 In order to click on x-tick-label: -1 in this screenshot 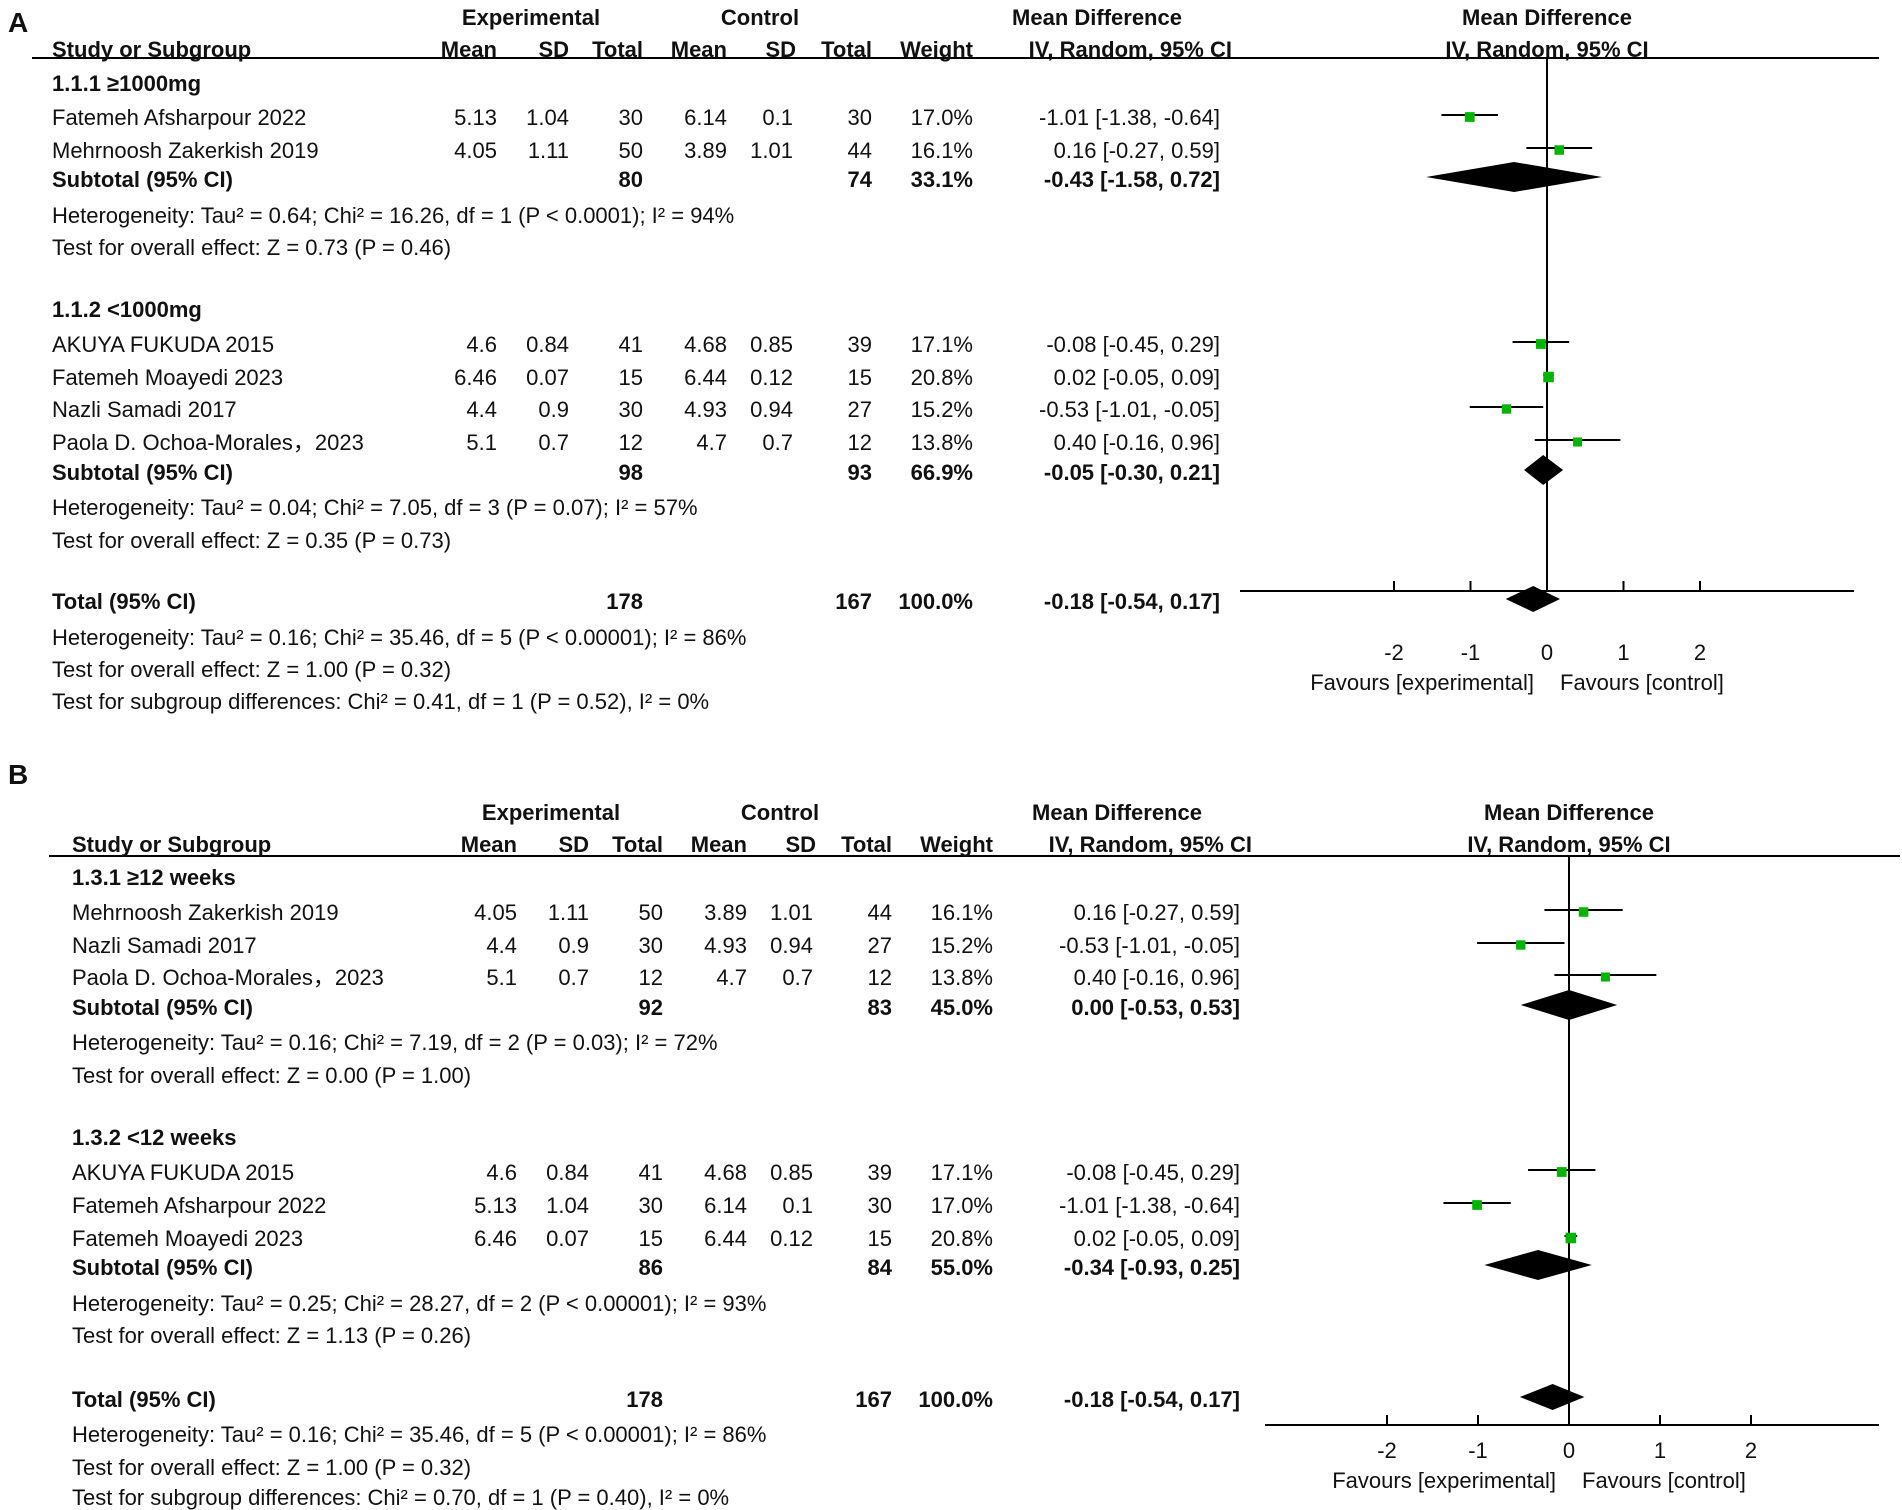, I will do `click(1470, 652)`.